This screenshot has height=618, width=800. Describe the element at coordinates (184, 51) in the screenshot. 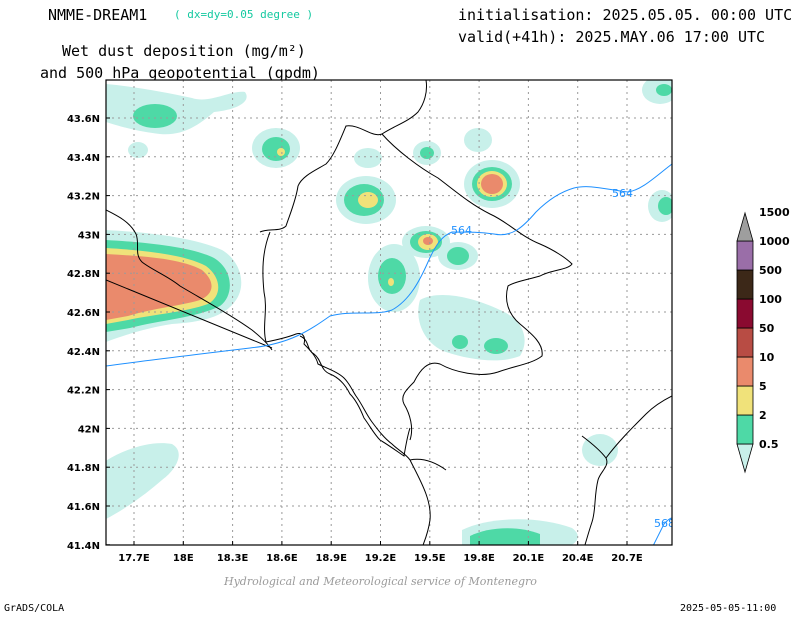

I see `map-title-line1: Wet dust deposition (mg/m²)` at that location.